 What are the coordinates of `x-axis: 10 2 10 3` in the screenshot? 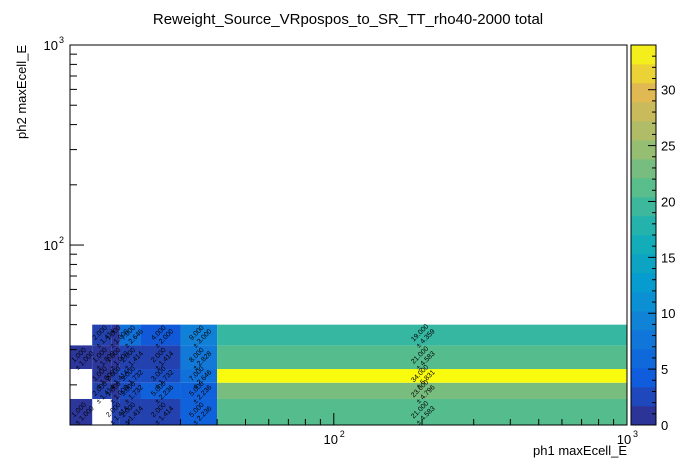 It's located at (383, 430).